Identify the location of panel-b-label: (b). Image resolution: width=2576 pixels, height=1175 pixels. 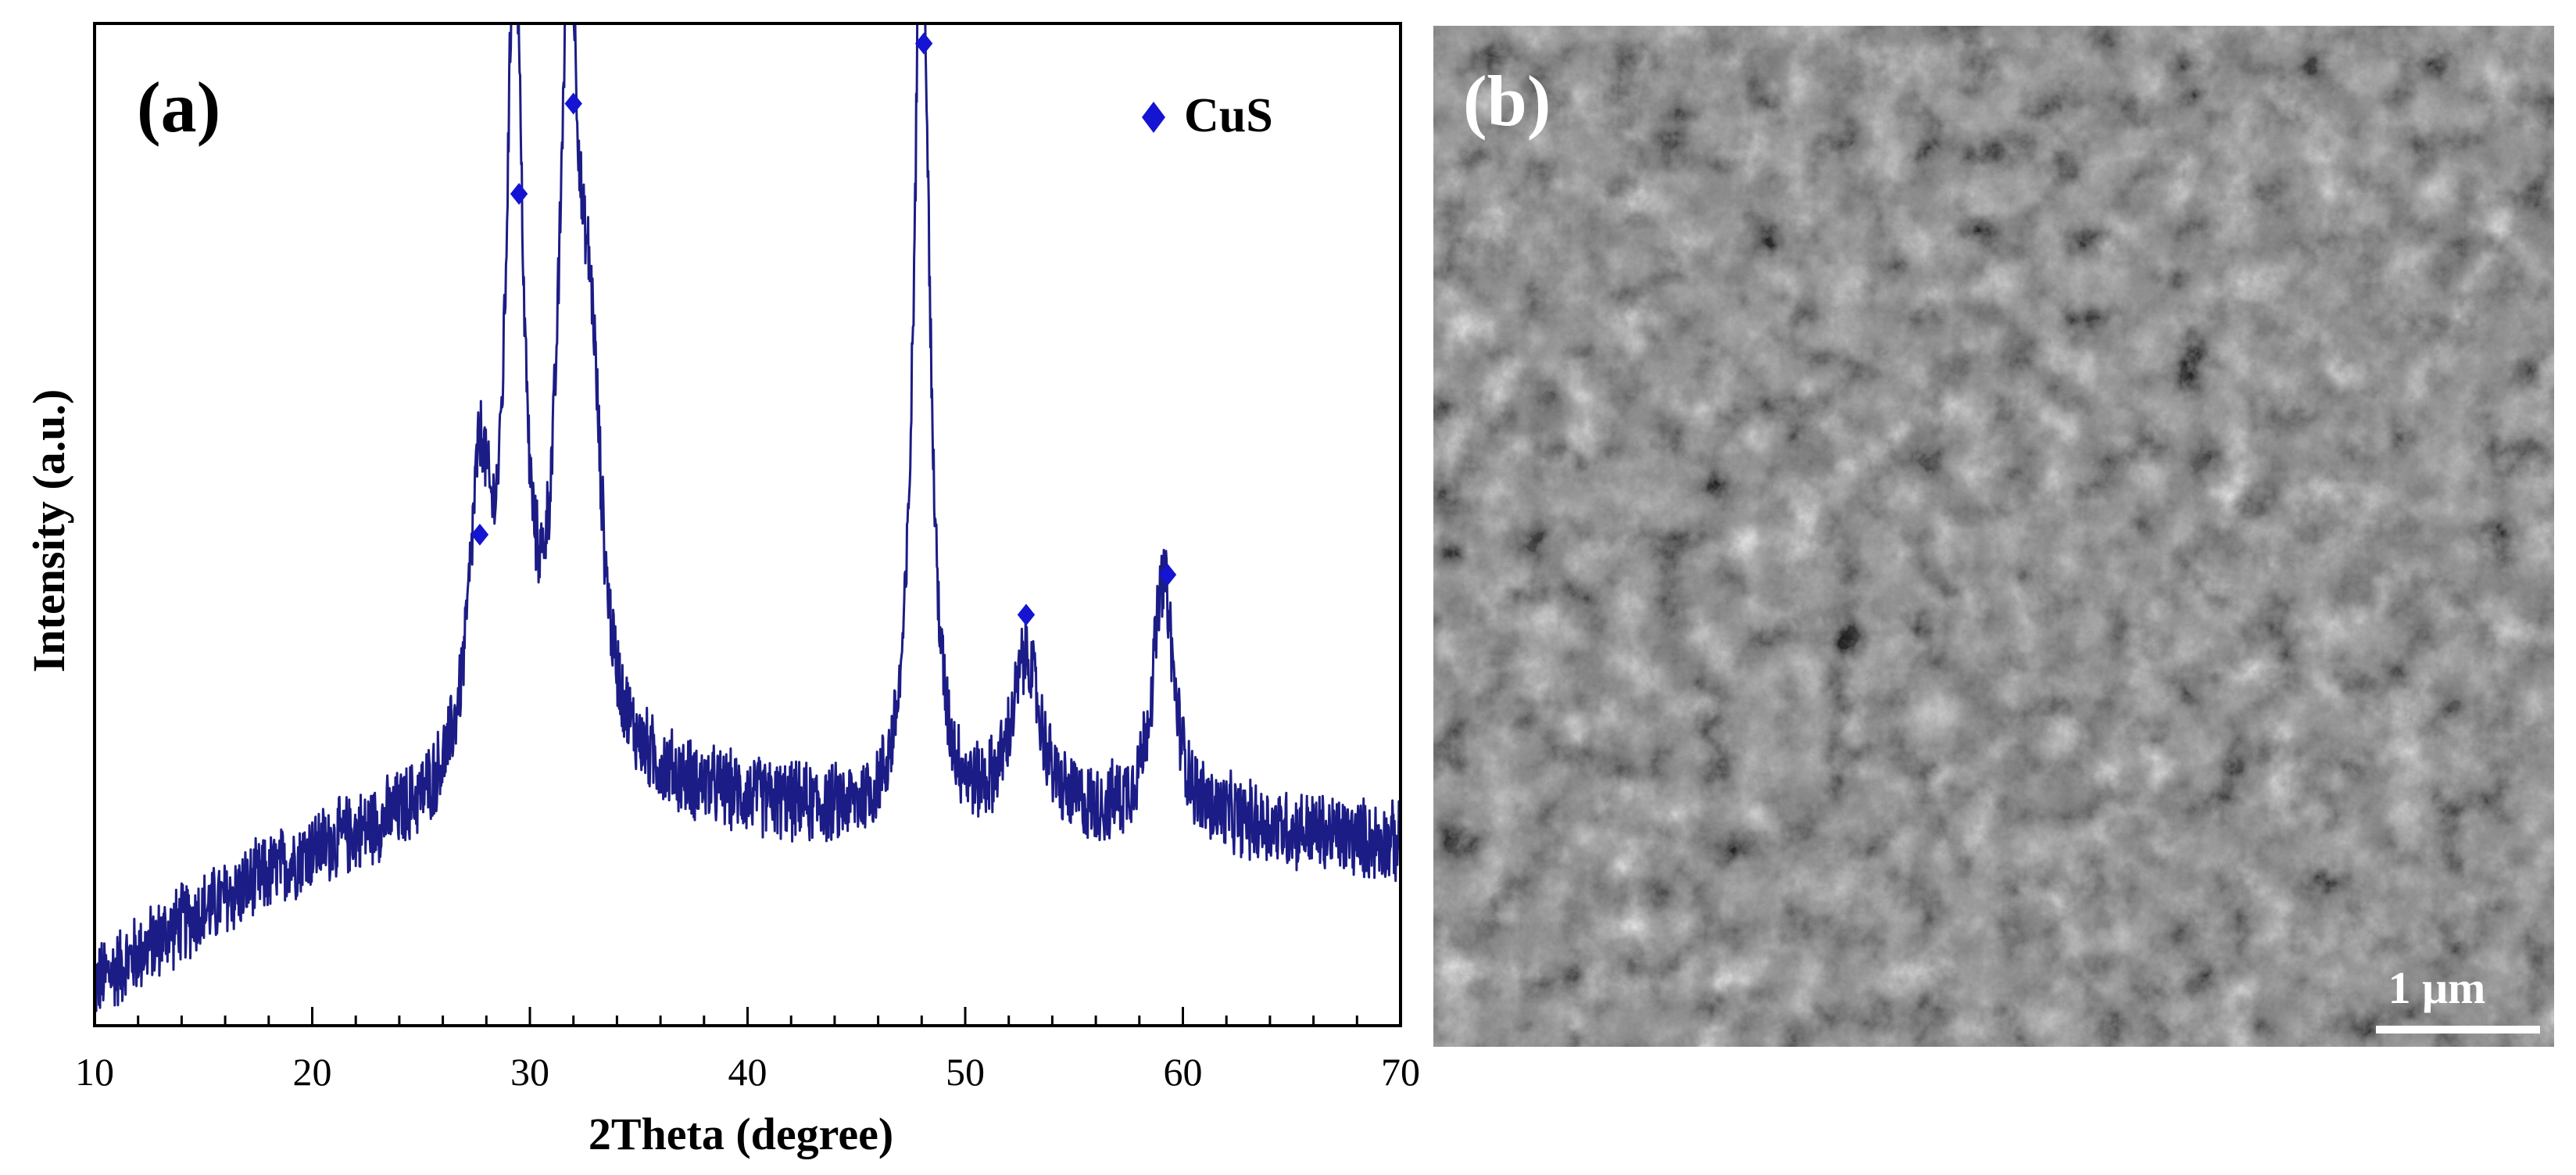
(1507, 101).